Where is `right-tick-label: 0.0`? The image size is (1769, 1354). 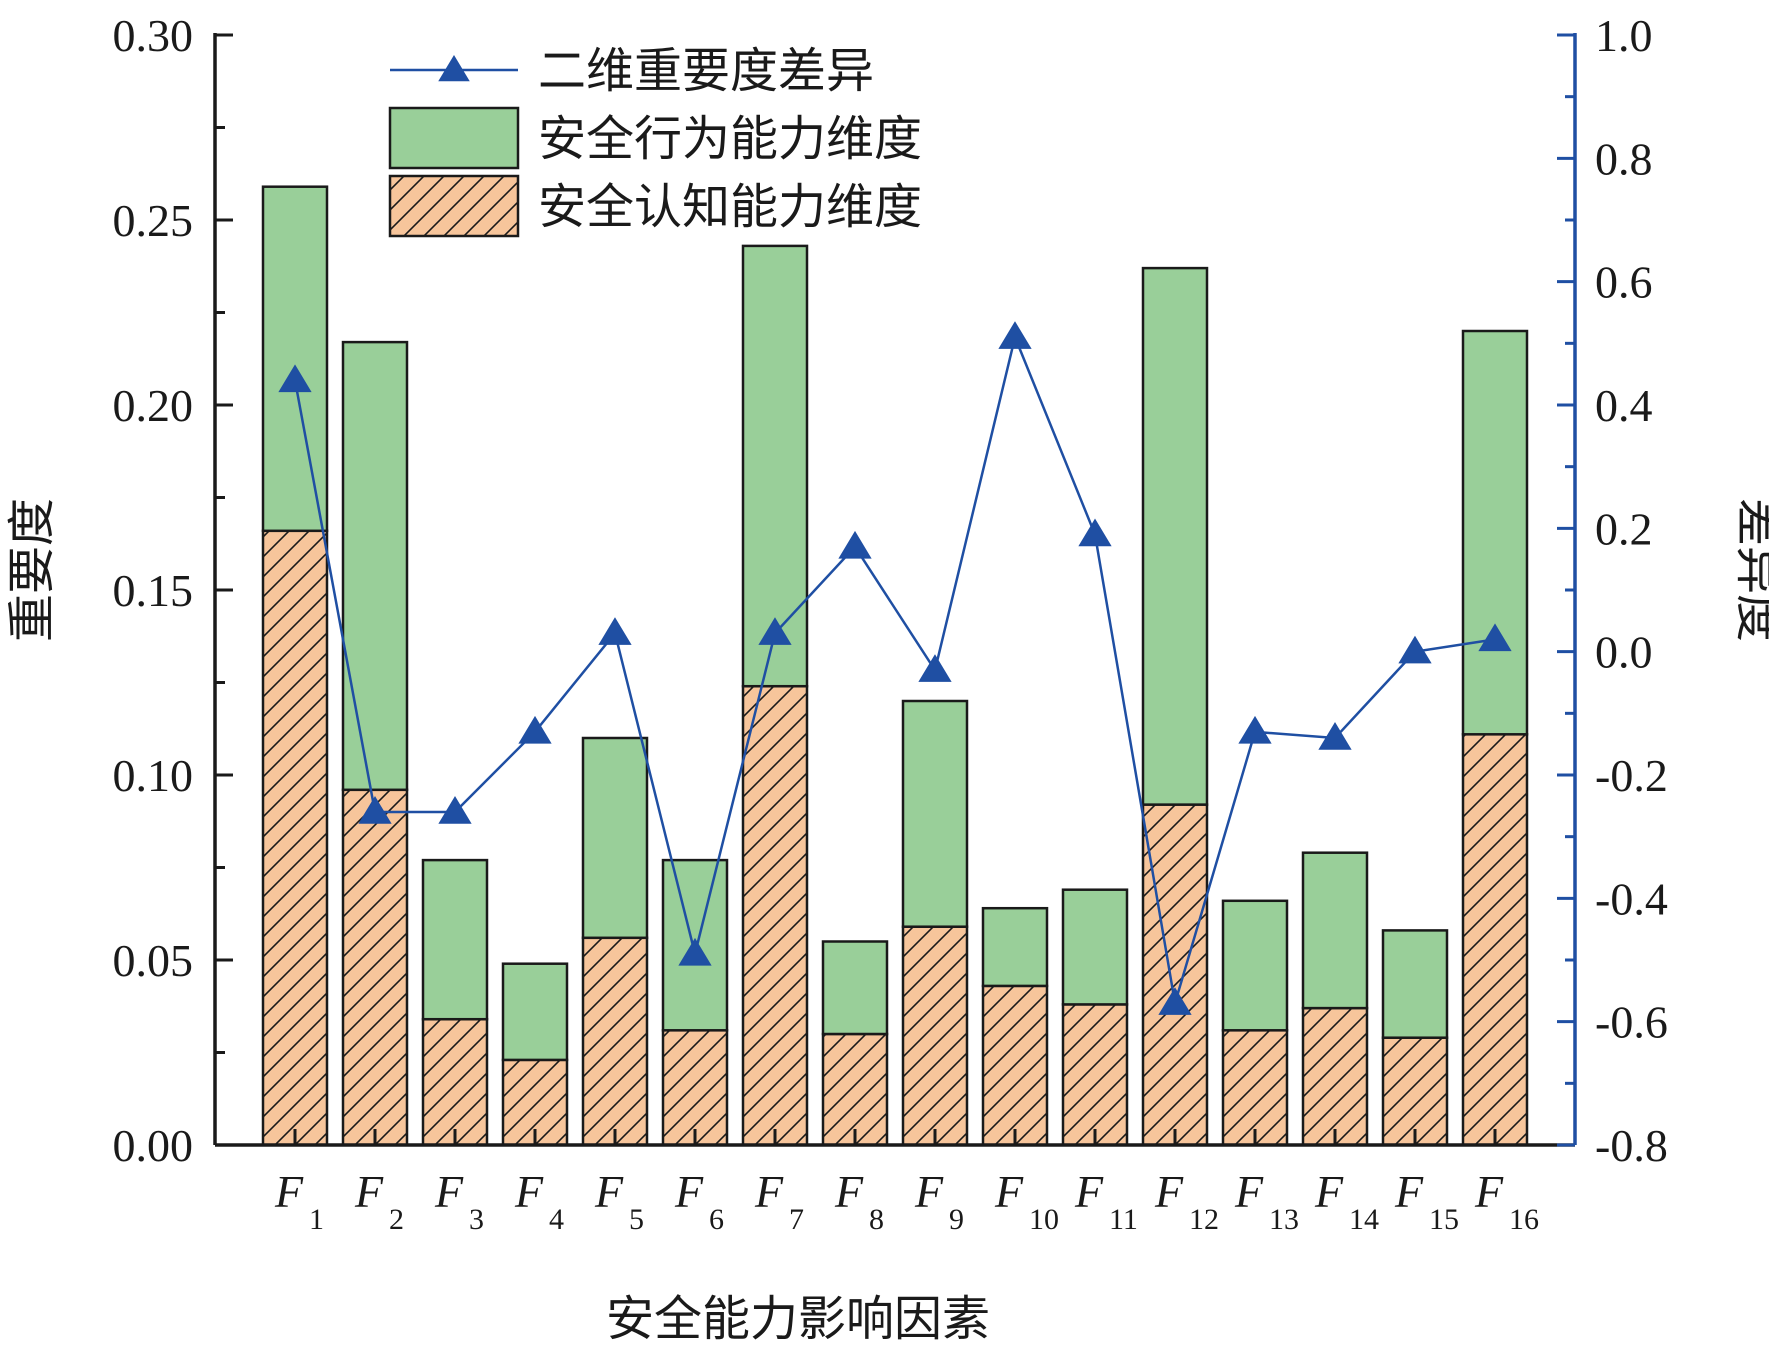
right-tick-label: 0.0 is located at coordinates (1624, 652).